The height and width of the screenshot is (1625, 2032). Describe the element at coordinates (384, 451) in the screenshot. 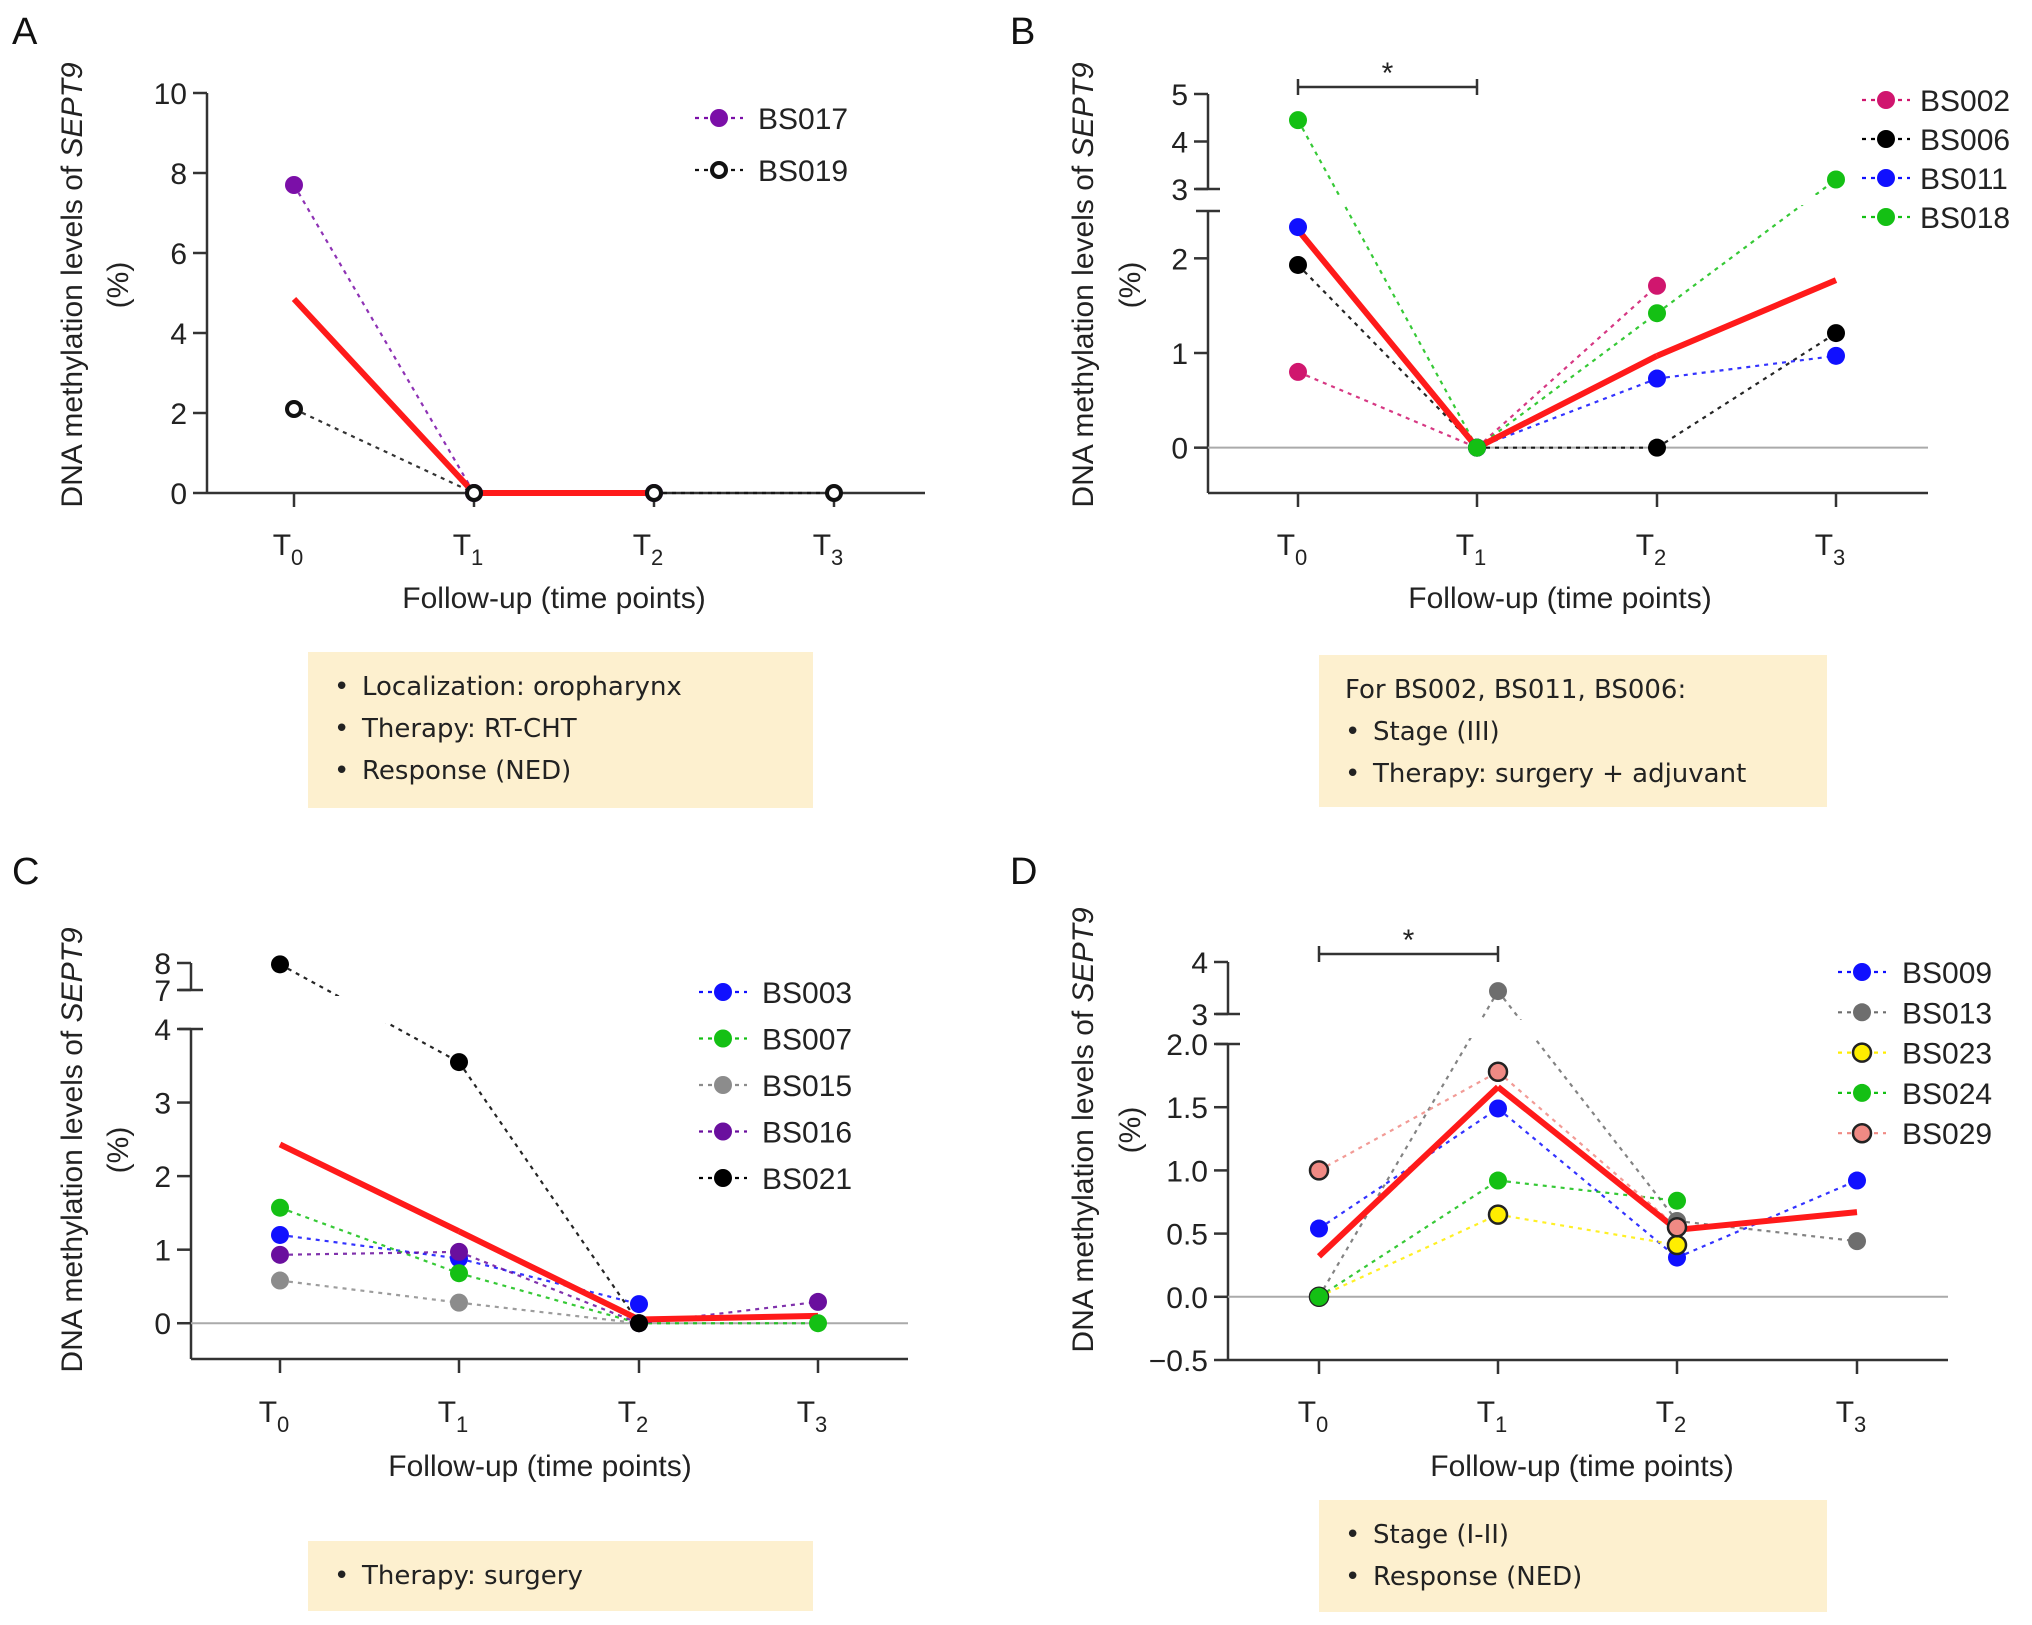

I see `series-line-bs019` at that location.